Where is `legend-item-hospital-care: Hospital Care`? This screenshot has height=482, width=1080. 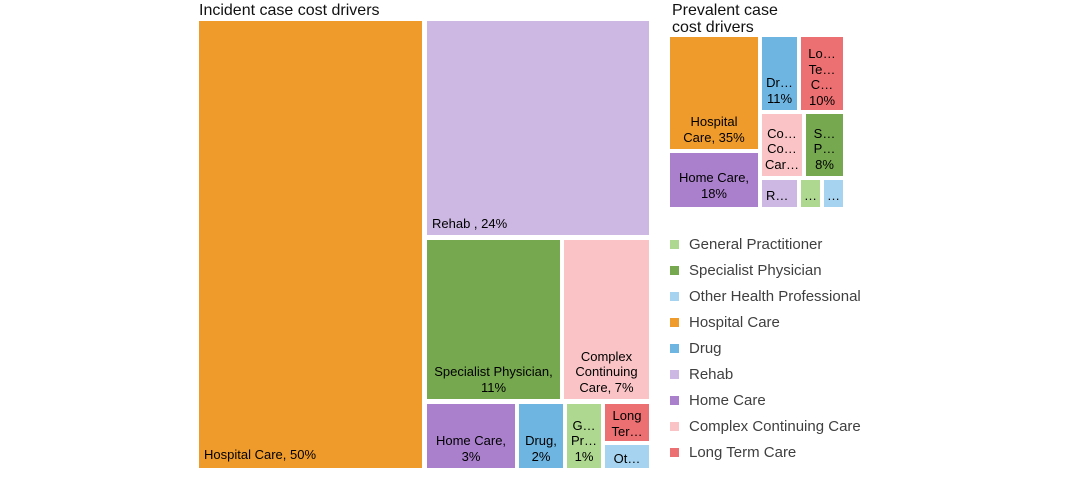 legend-item-hospital-care: Hospital Care is located at coordinates (765, 322).